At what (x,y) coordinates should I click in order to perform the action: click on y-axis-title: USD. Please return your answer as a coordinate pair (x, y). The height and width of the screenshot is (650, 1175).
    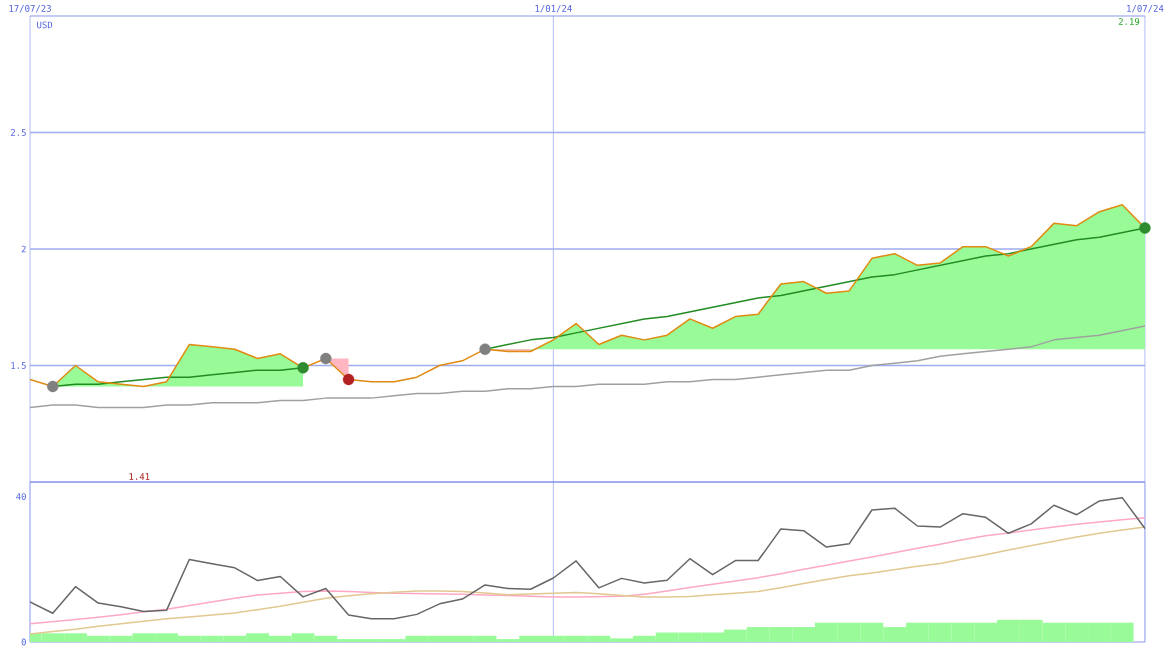
    Looking at the image, I should click on (45, 25).